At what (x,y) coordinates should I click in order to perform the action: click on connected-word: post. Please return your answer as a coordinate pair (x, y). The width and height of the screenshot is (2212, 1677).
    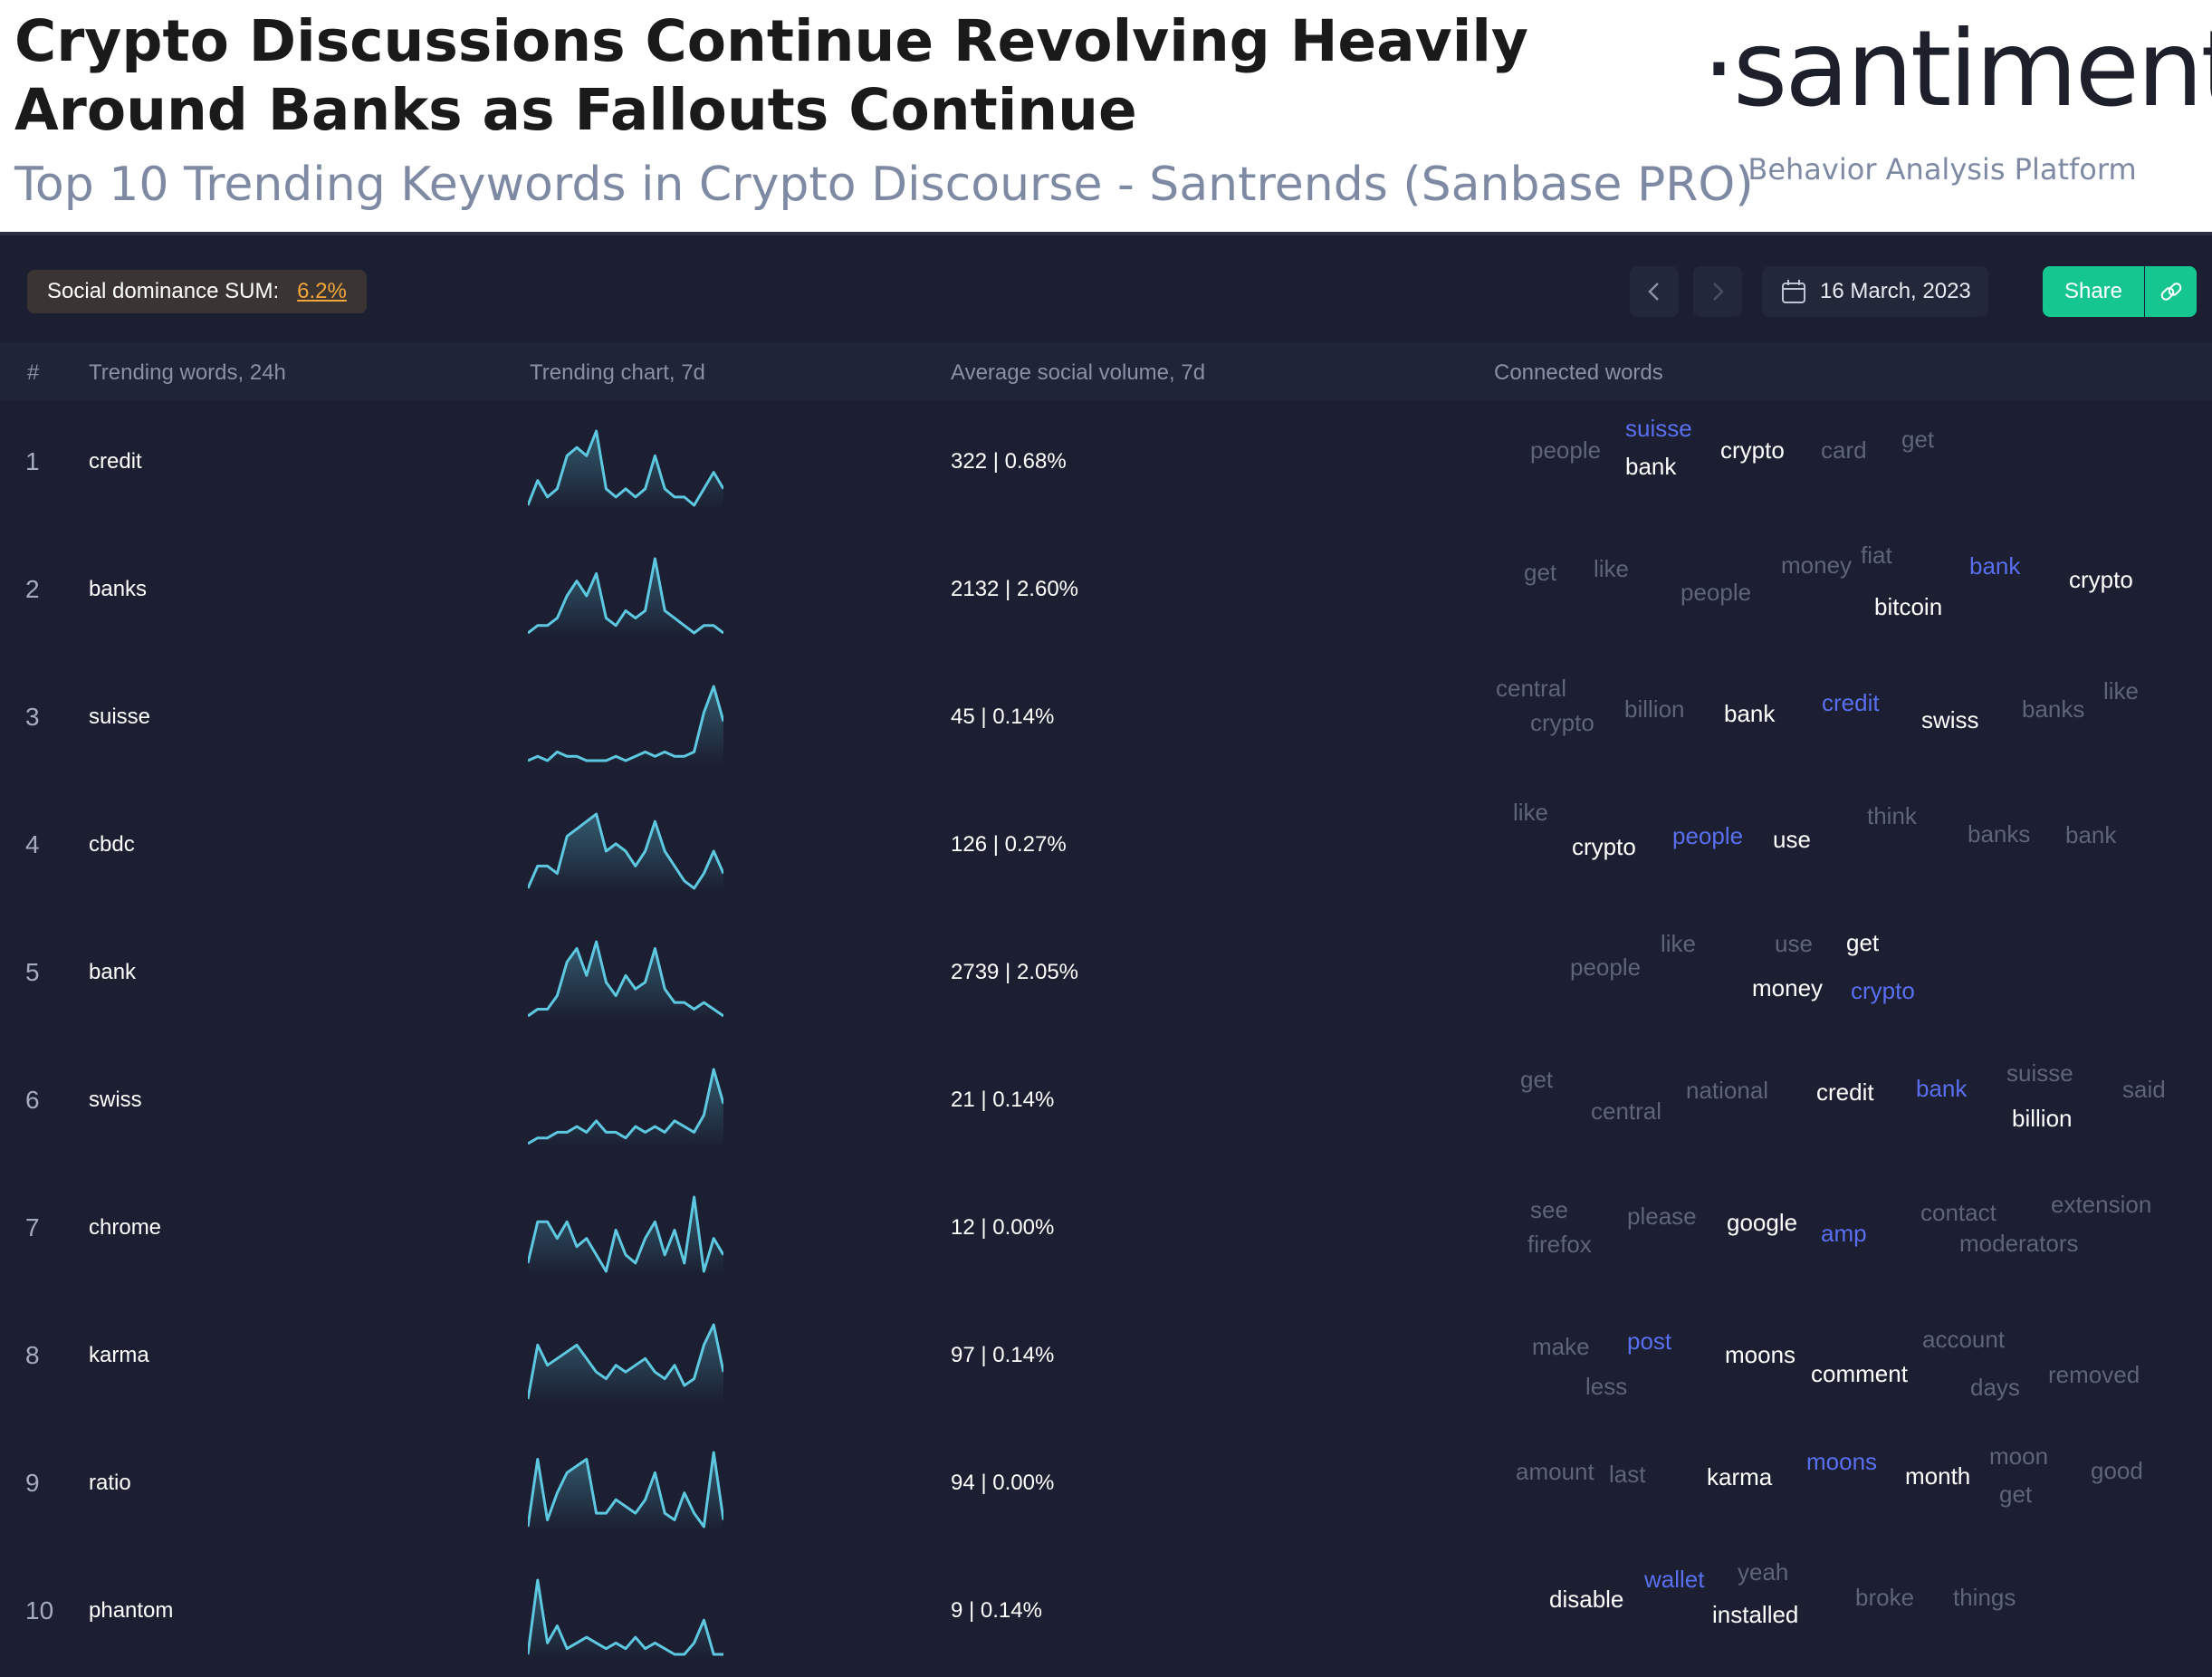
    Looking at the image, I should click on (1649, 1341).